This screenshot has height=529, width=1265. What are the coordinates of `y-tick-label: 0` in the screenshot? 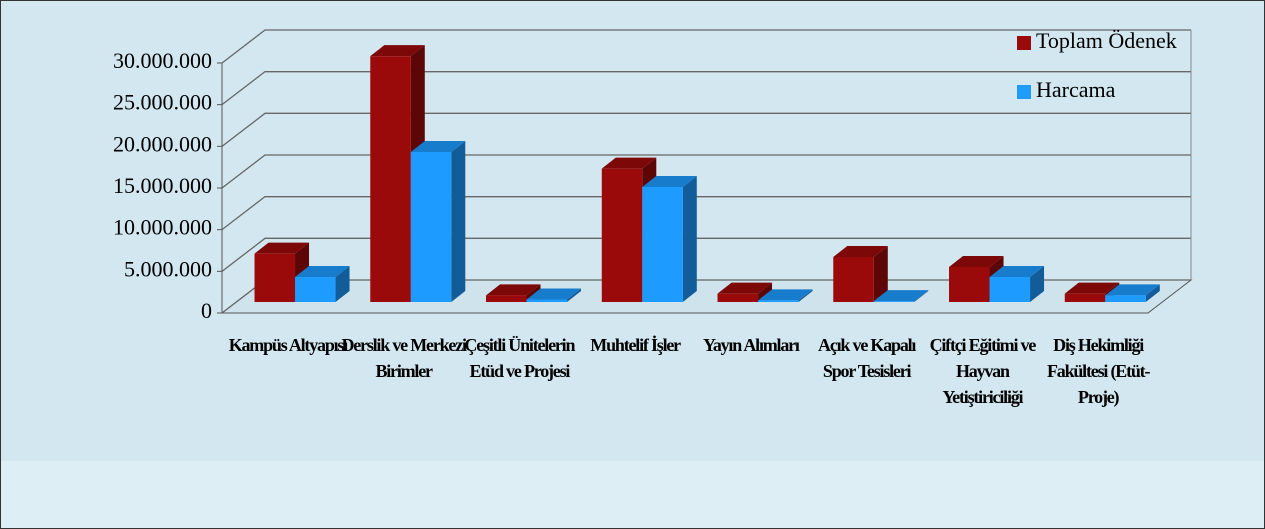 It's located at (206, 310).